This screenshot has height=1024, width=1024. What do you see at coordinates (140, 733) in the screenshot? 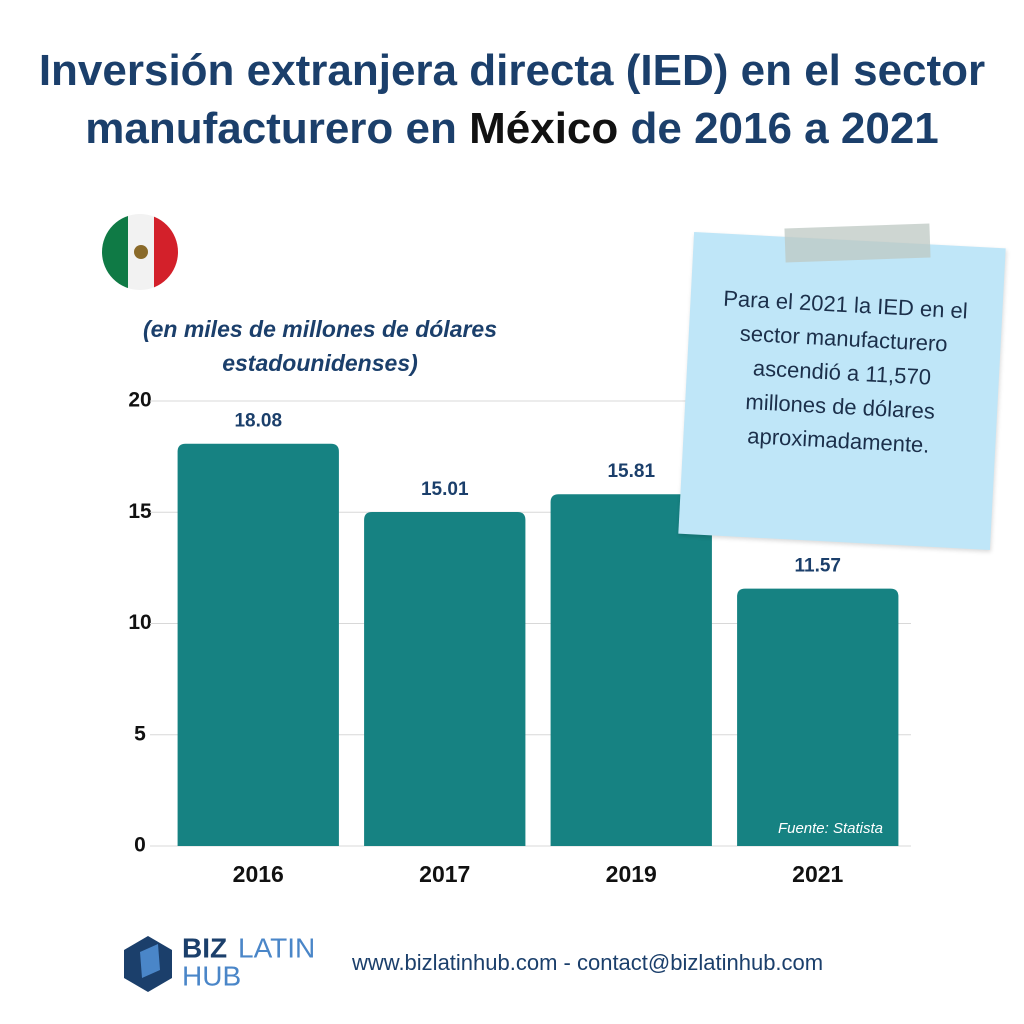
I see `y-tick-label: 5` at bounding box center [140, 733].